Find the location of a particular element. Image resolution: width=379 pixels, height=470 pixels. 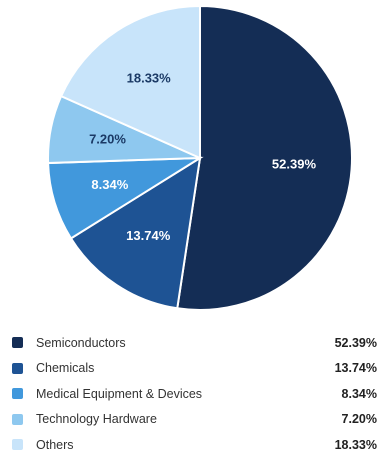

legend-item: Technology Hardware 7.20% is located at coordinates (189, 420).